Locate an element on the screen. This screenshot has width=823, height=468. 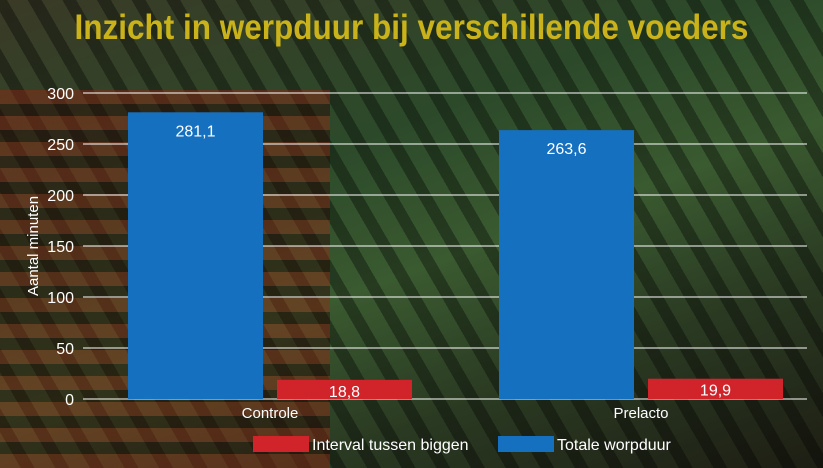
legend-label: Interval tussen biggen is located at coordinates (390, 445).